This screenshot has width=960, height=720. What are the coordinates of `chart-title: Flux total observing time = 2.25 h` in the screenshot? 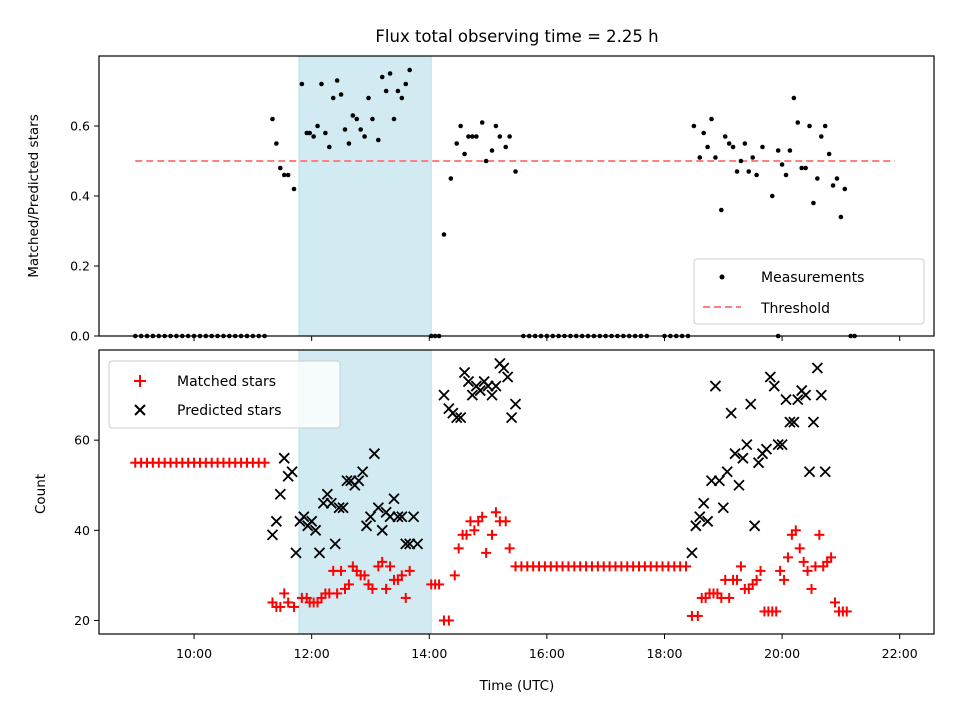 It's located at (516, 36).